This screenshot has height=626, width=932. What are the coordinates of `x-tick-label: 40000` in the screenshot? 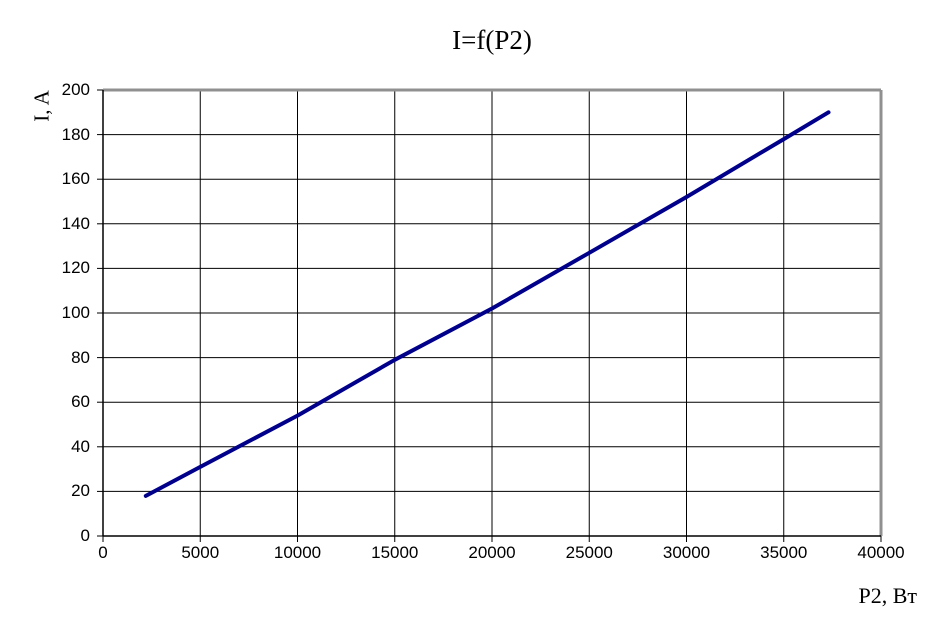 It's located at (881, 552).